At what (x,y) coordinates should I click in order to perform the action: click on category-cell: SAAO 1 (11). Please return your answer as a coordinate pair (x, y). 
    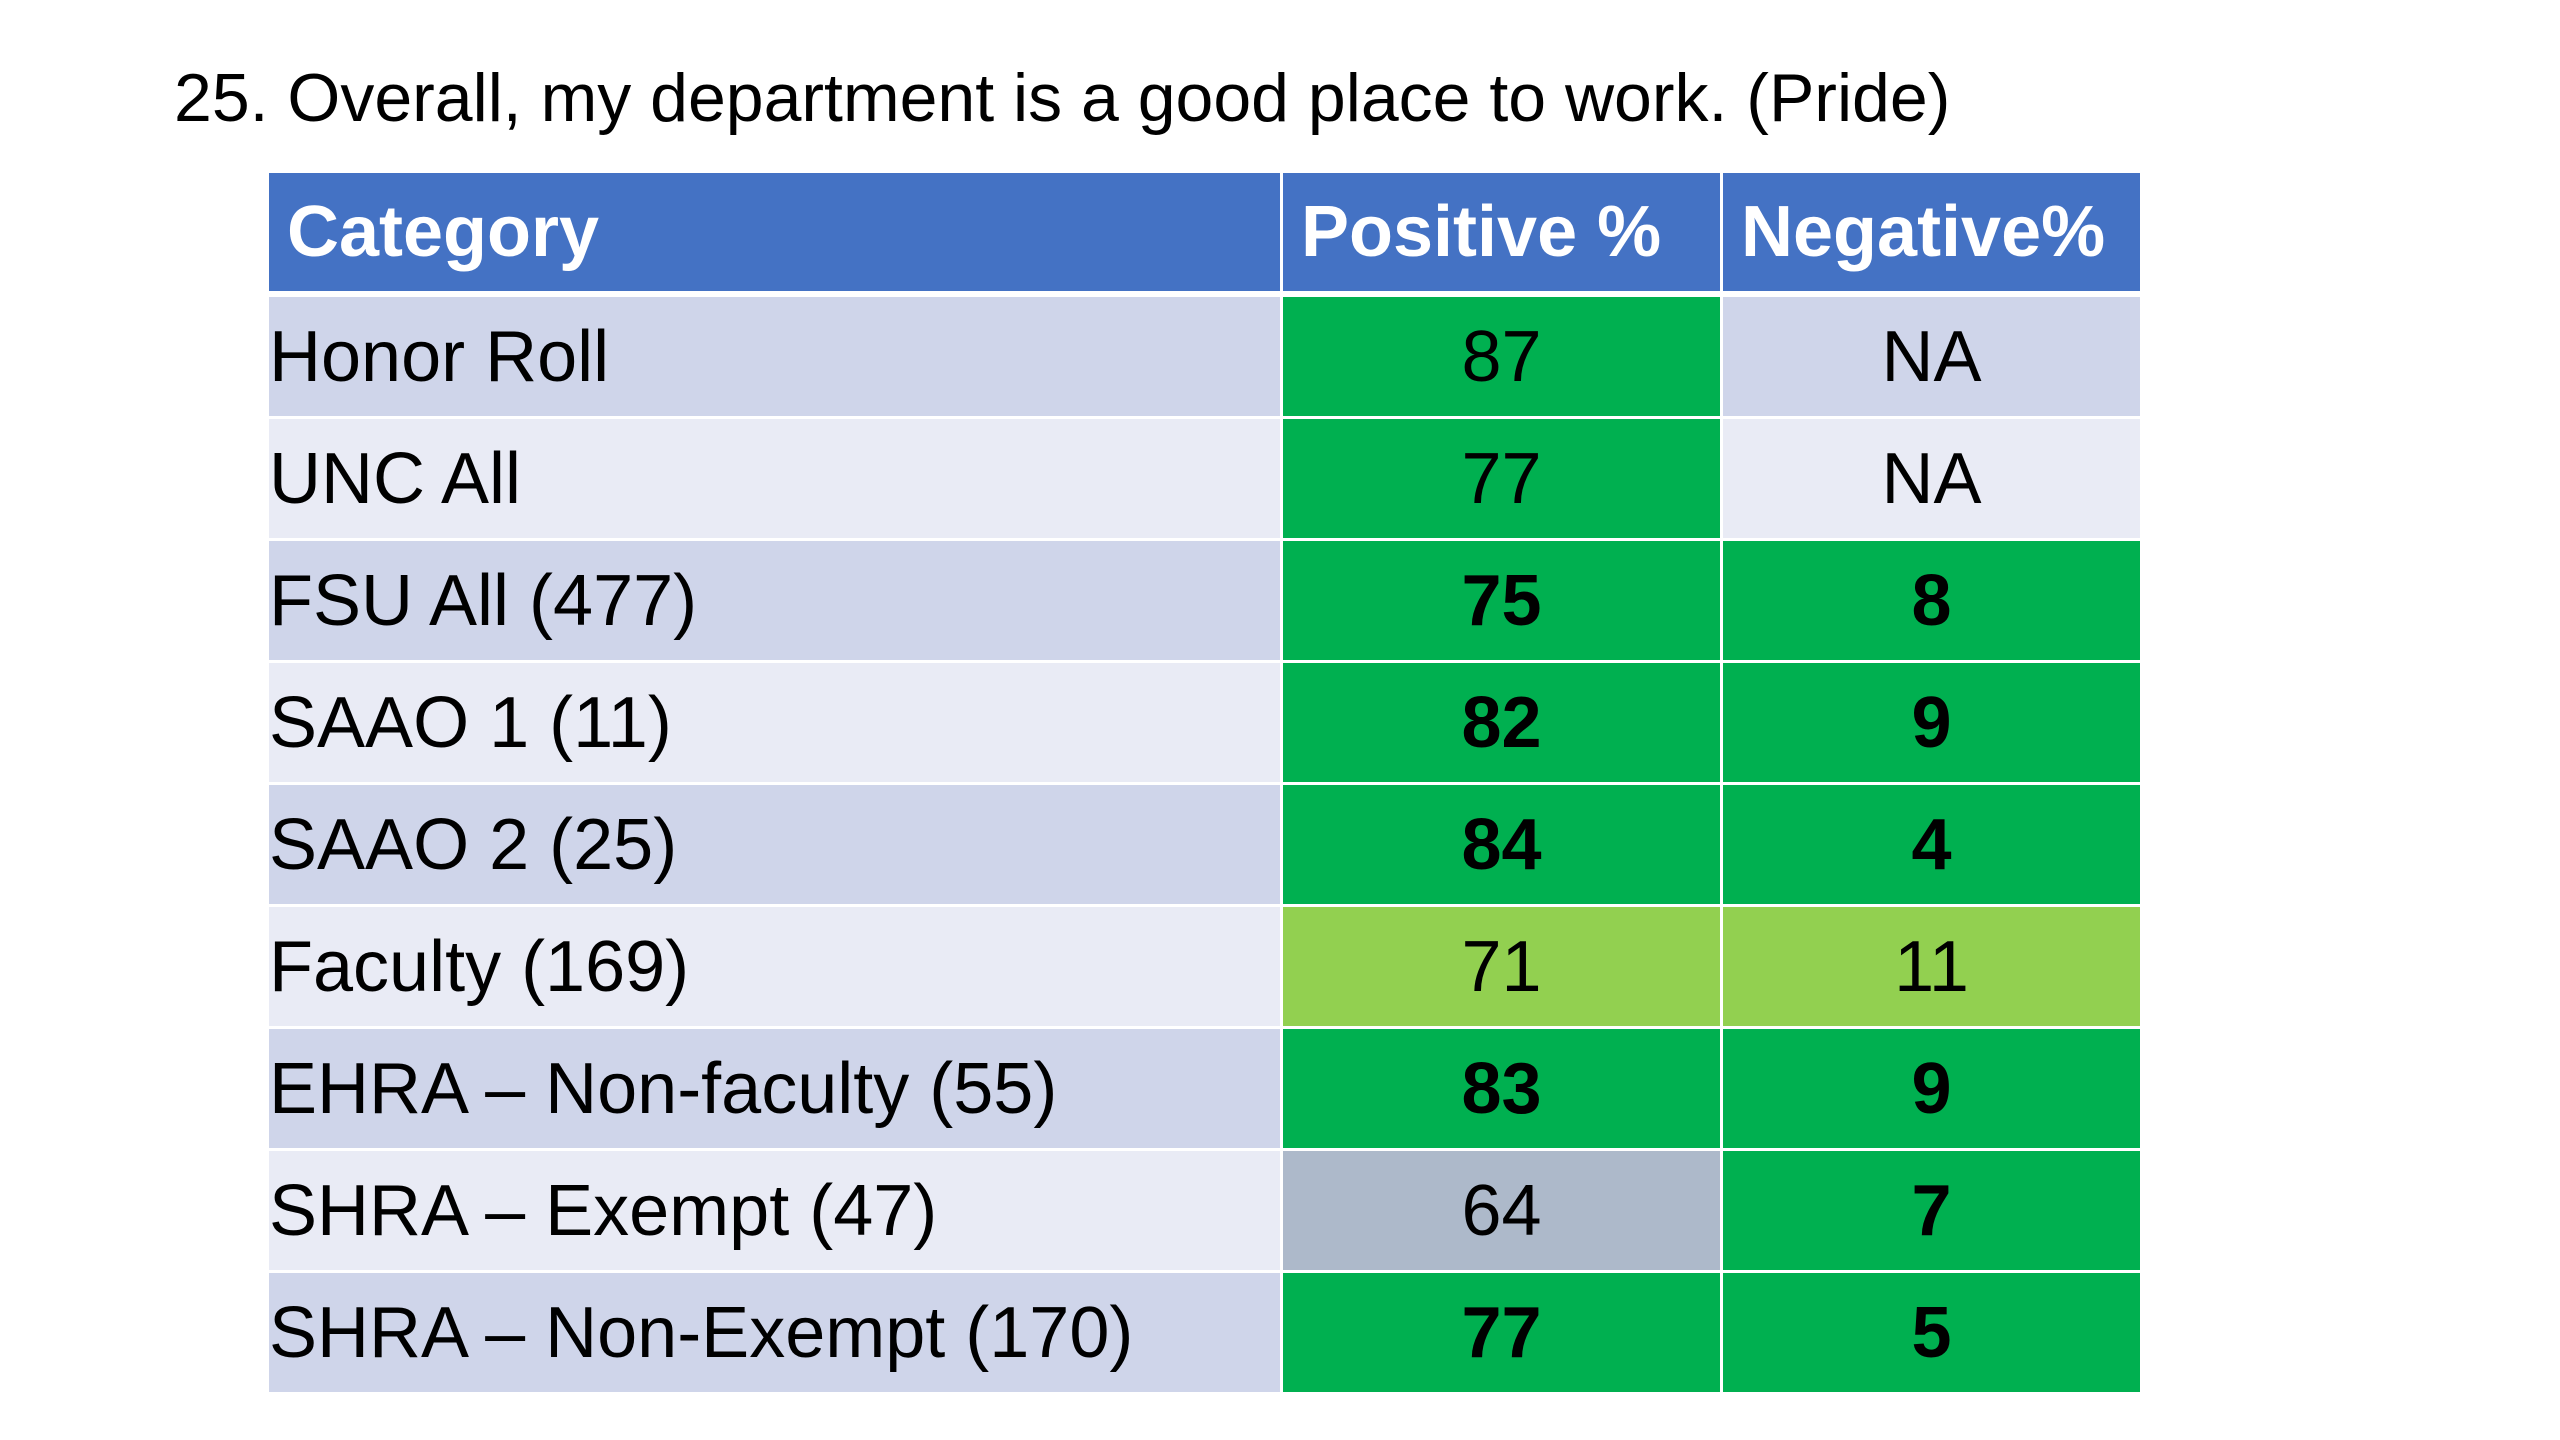
    Looking at the image, I should click on (774, 722).